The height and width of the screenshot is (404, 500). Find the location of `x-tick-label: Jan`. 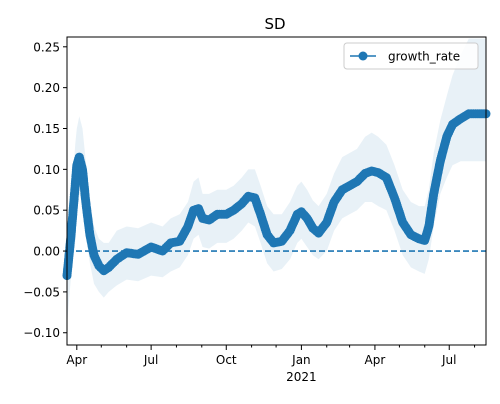

x-tick-label: Jan is located at coordinates (301, 360).